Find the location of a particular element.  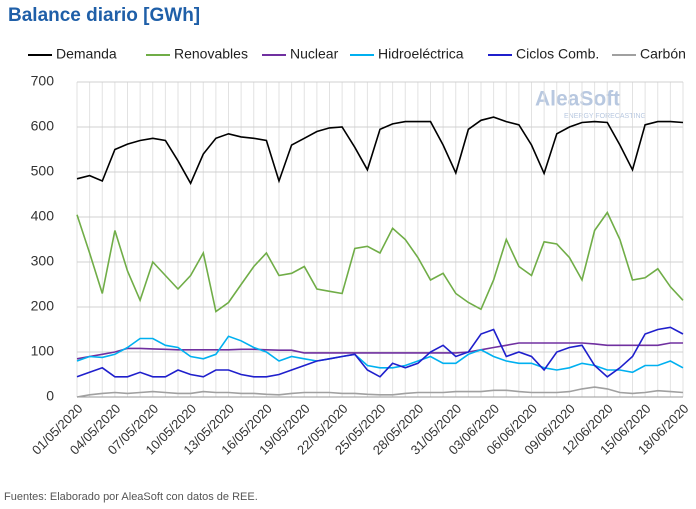

logo-tagline: ENERGY FORECASTING is located at coordinates (605, 116).